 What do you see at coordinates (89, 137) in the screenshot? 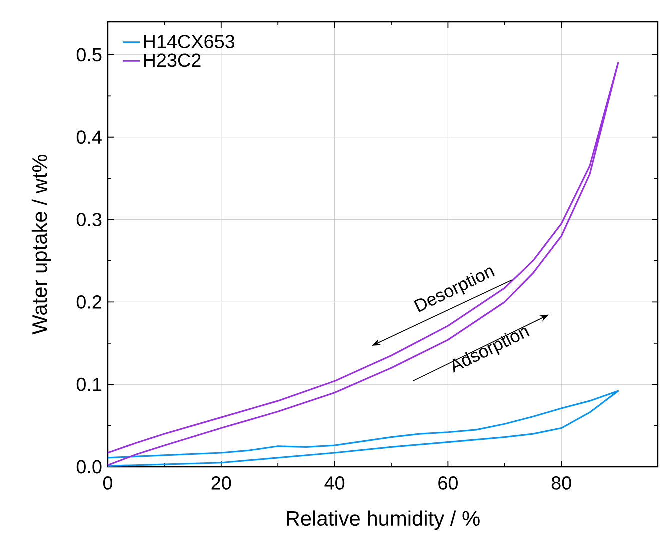
I see `y-tick-label: 0.4` at bounding box center [89, 137].